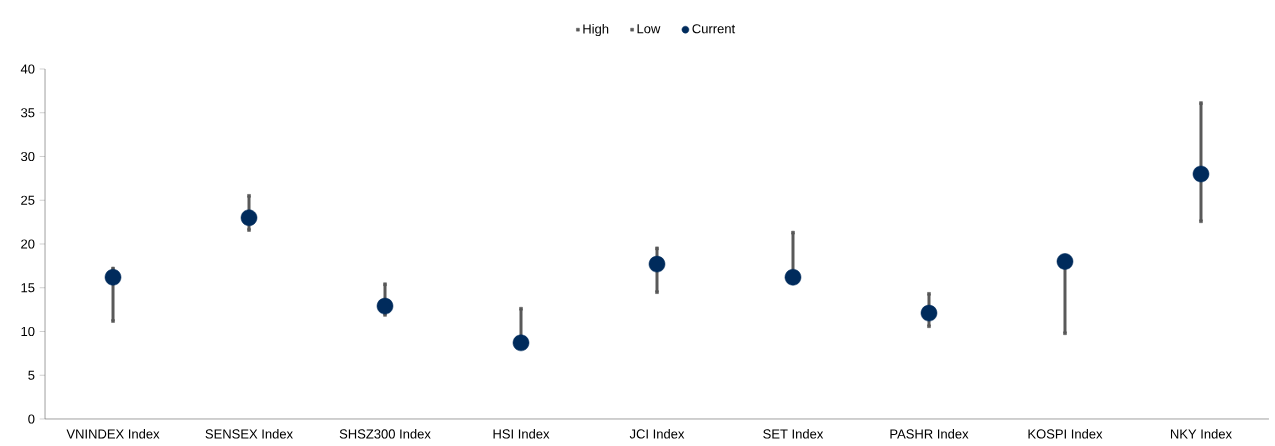 The image size is (1275, 446). I want to click on y-tick-label: 35, so click(28, 113).